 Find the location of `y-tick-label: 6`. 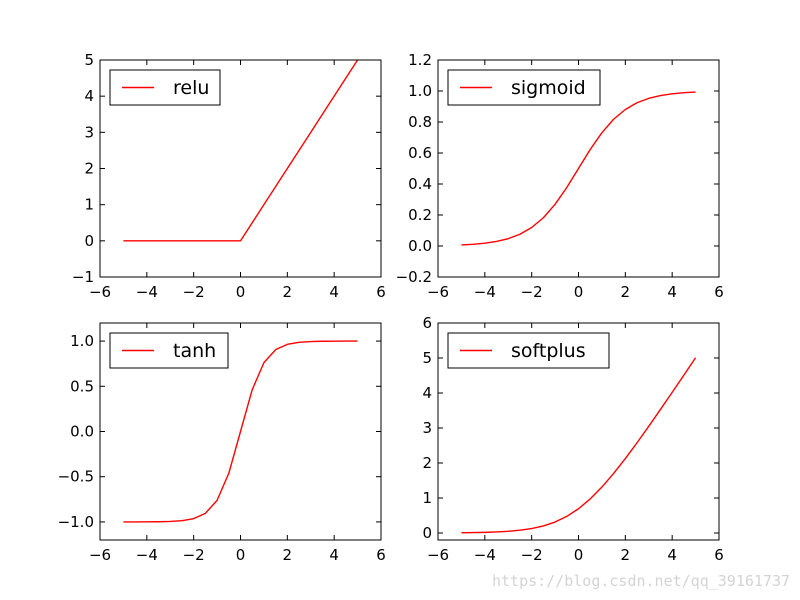

y-tick-label: 6 is located at coordinates (427, 323).